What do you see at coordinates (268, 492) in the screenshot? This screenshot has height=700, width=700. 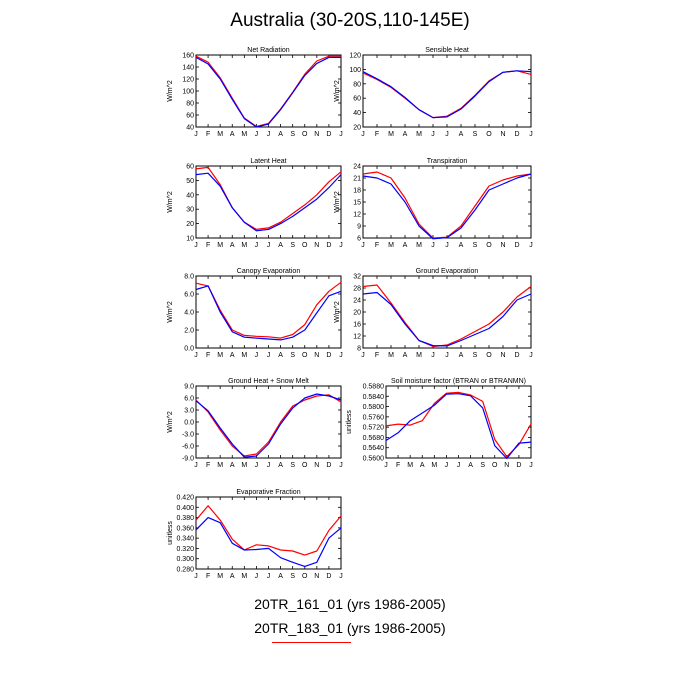 I see `panel-title: Evaporative Fraction` at bounding box center [268, 492].